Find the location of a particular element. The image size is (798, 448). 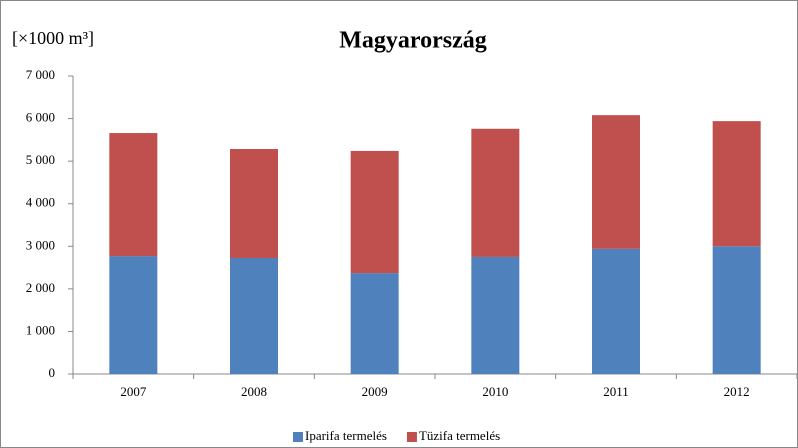

x-tick-label: 2007 is located at coordinates (133, 391).